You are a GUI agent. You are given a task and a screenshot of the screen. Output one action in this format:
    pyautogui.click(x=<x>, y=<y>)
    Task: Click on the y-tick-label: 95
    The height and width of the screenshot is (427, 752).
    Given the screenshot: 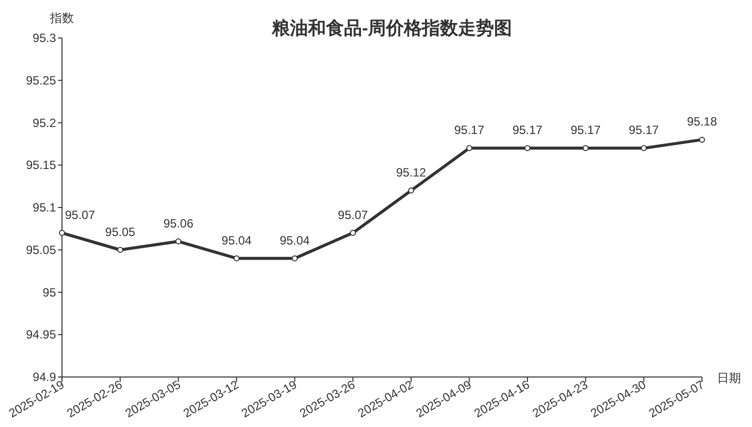 What is the action you would take?
    pyautogui.click(x=49, y=292)
    